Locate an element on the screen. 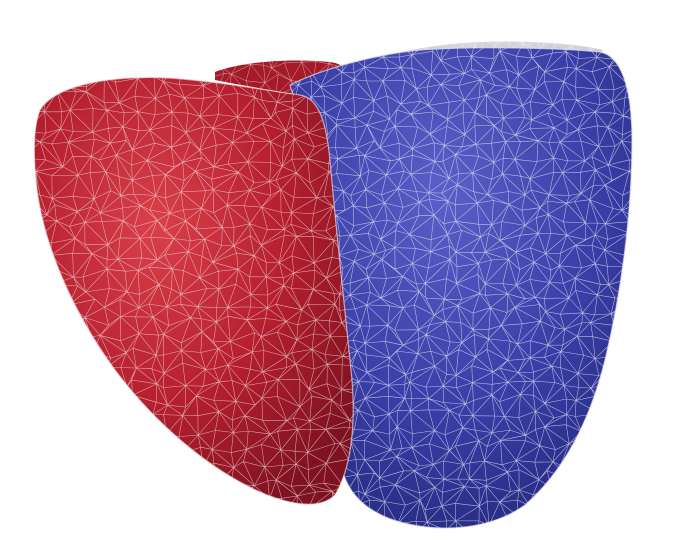  wireframe-lines is located at coordinates (281, 77).